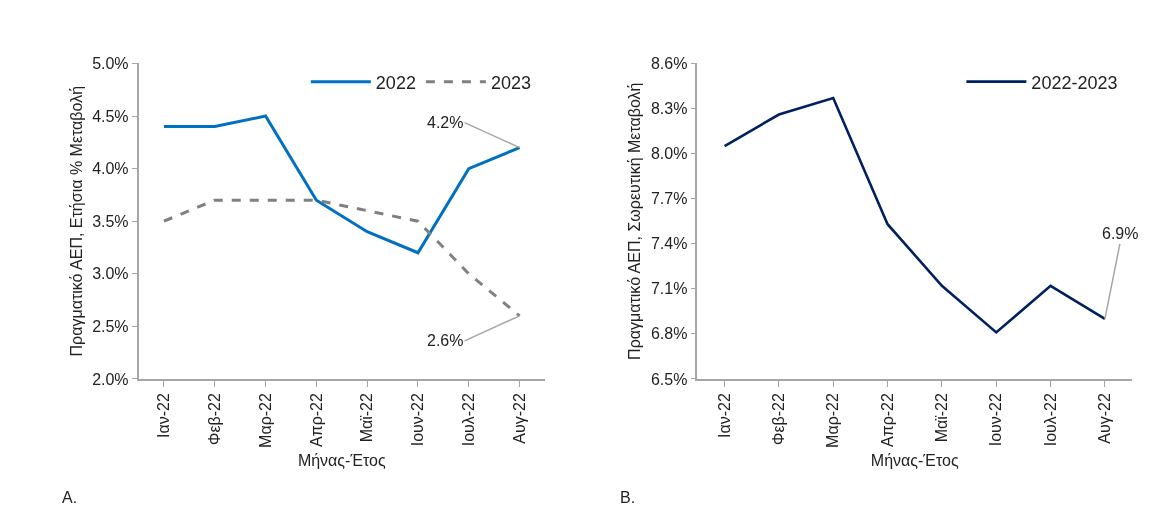 Image resolution: width=1159 pixels, height=528 pixels. I want to click on y-tick-label: 2.5%, so click(110, 326).